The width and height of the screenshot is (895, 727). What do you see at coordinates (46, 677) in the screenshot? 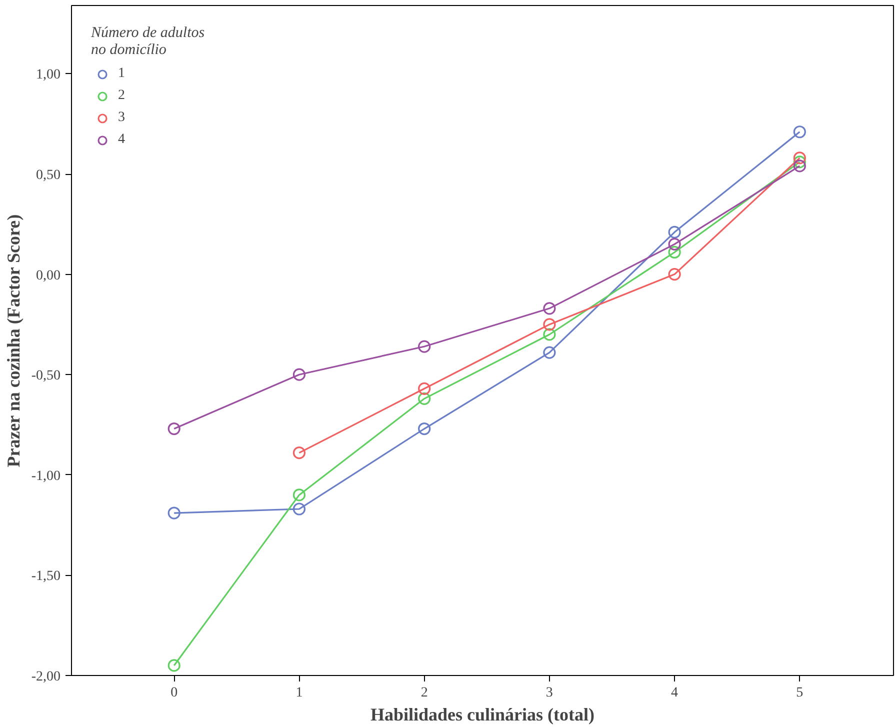
I see `y-tick-label: -2,00` at bounding box center [46, 677].